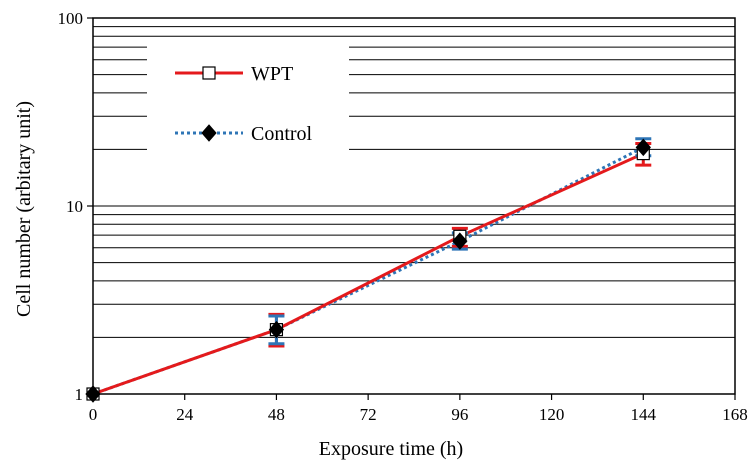 This screenshot has height=466, width=750. What do you see at coordinates (735, 414) in the screenshot?
I see `x-tick-label: 168` at bounding box center [735, 414].